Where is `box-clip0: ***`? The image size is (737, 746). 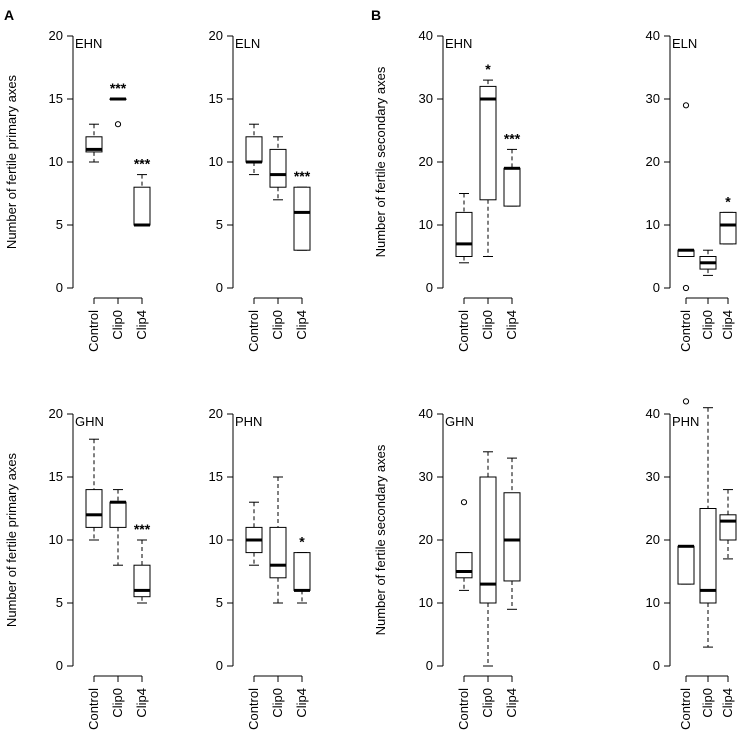 box-clip0: *** is located at coordinates (118, 104).